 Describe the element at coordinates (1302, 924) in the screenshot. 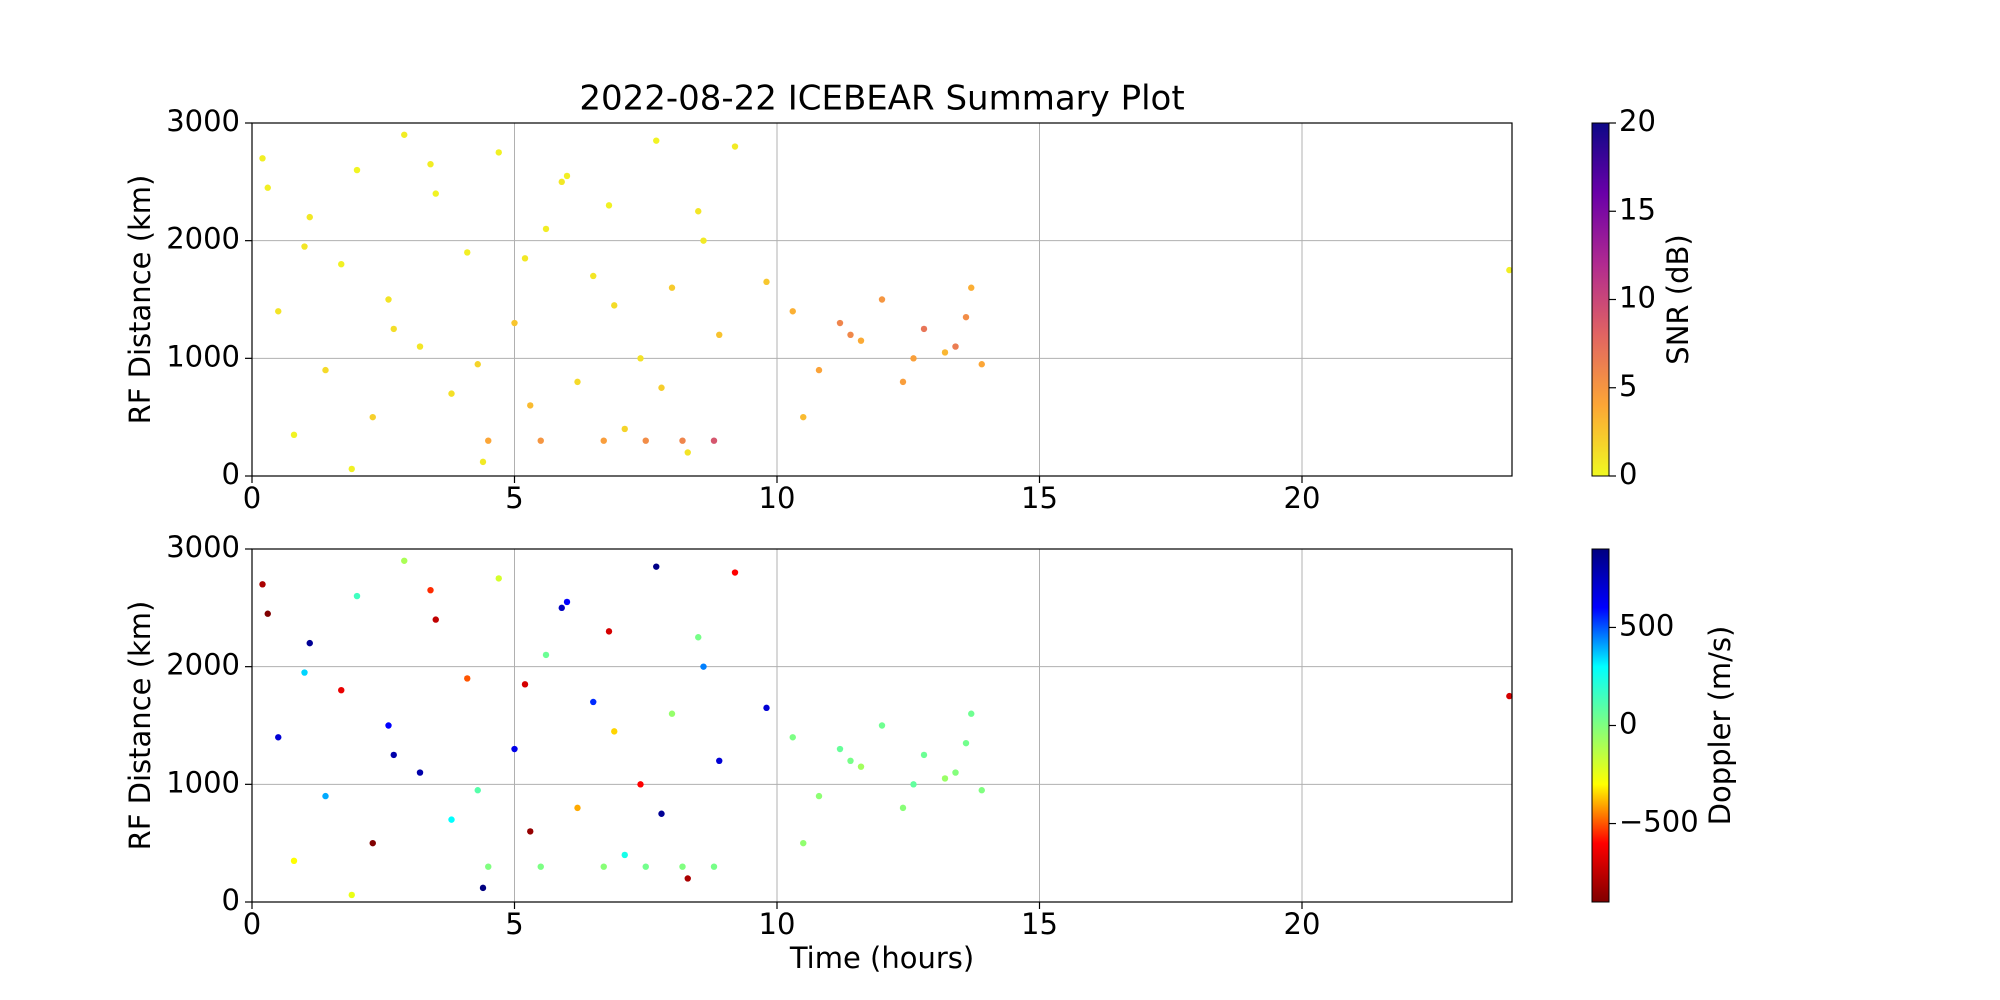

I see `x-tick-label: 20` at that location.